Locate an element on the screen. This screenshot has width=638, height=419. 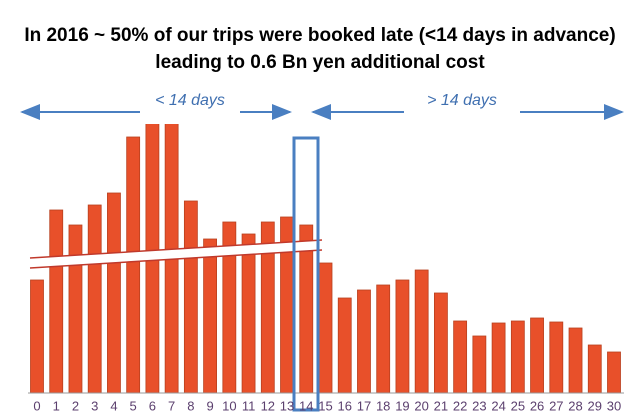
x-tick-label: 9 is located at coordinates (209, 405).